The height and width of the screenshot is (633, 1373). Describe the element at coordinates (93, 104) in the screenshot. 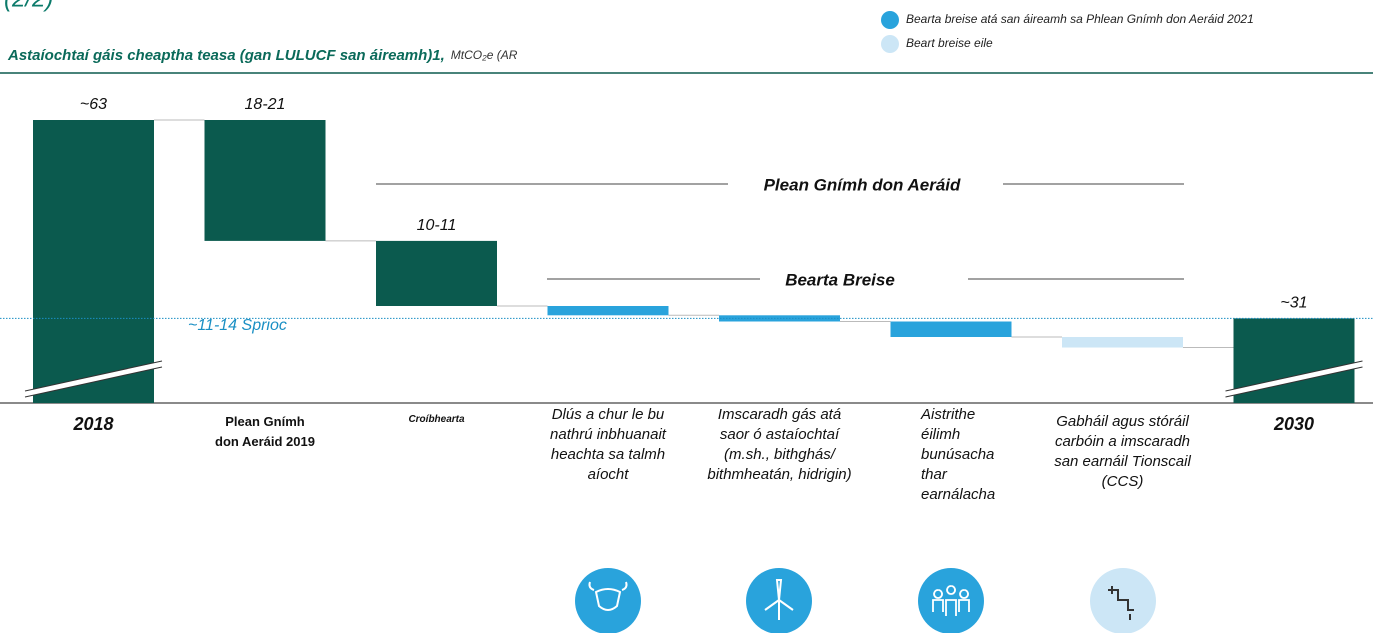

I see `value-label: ~63` at that location.